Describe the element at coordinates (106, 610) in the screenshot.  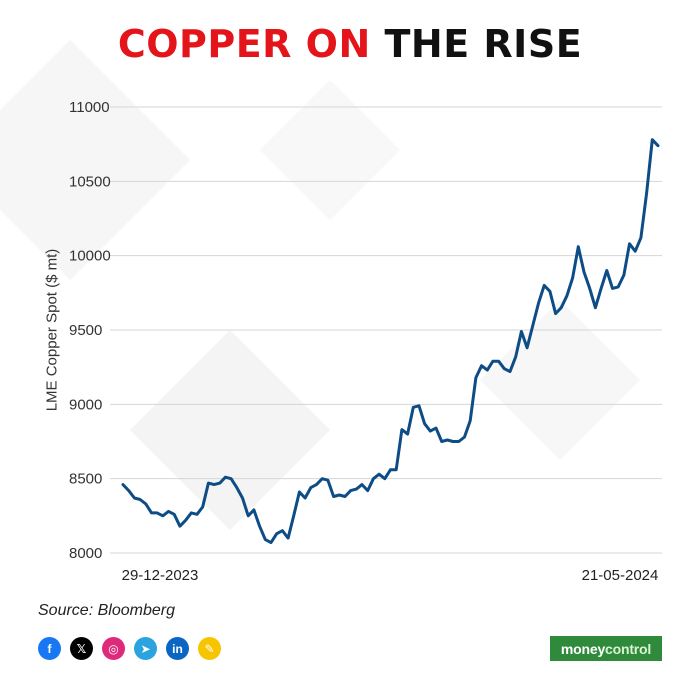
I see `source-note: Source: Bloomberg` at that location.